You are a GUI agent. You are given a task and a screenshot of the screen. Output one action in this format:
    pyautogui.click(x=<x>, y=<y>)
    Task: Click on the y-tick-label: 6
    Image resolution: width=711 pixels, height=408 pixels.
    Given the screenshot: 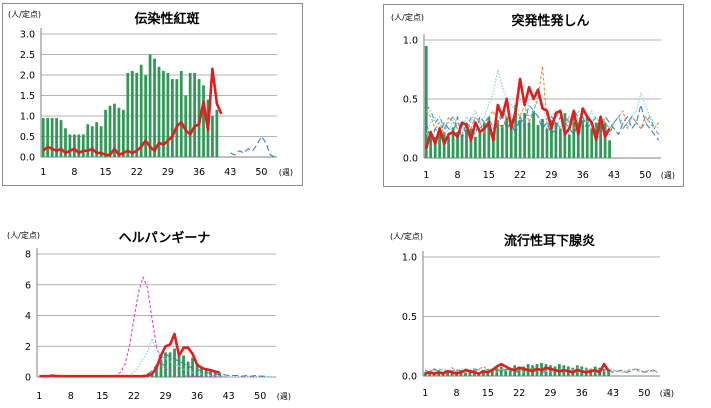 What is the action you would take?
    pyautogui.click(x=28, y=285)
    